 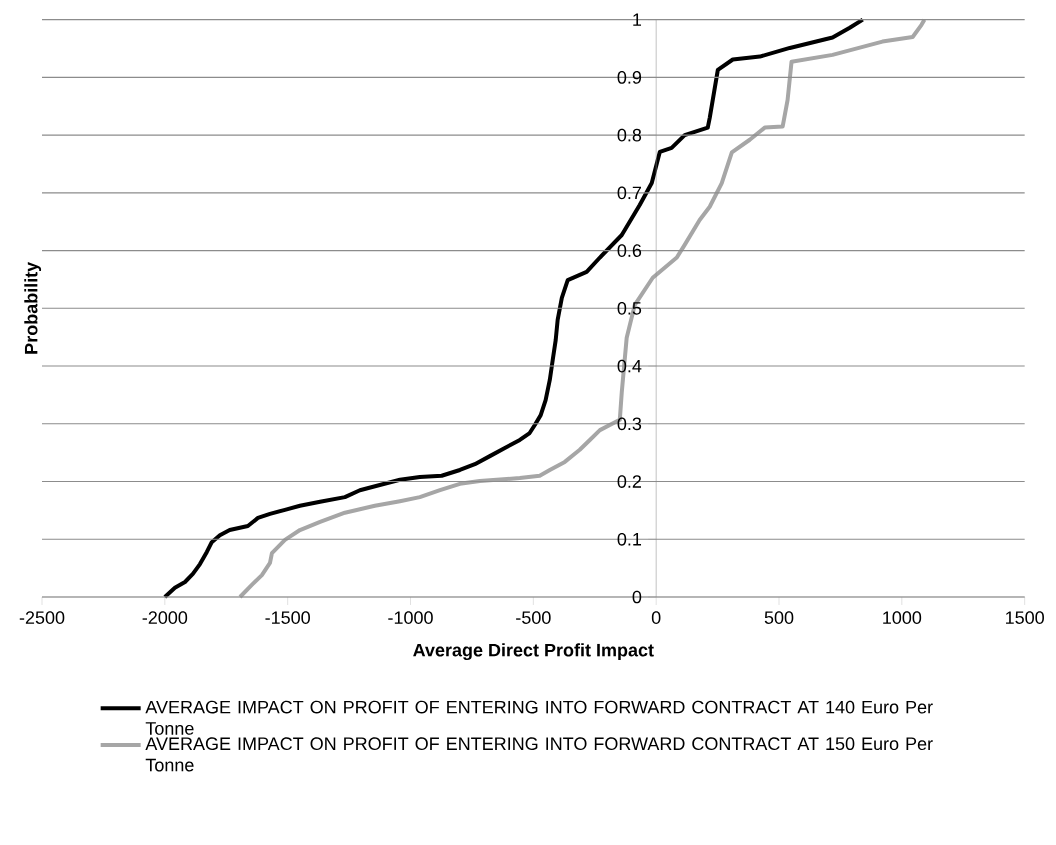 I want to click on y-axis-title: Probability, so click(x=33, y=307).